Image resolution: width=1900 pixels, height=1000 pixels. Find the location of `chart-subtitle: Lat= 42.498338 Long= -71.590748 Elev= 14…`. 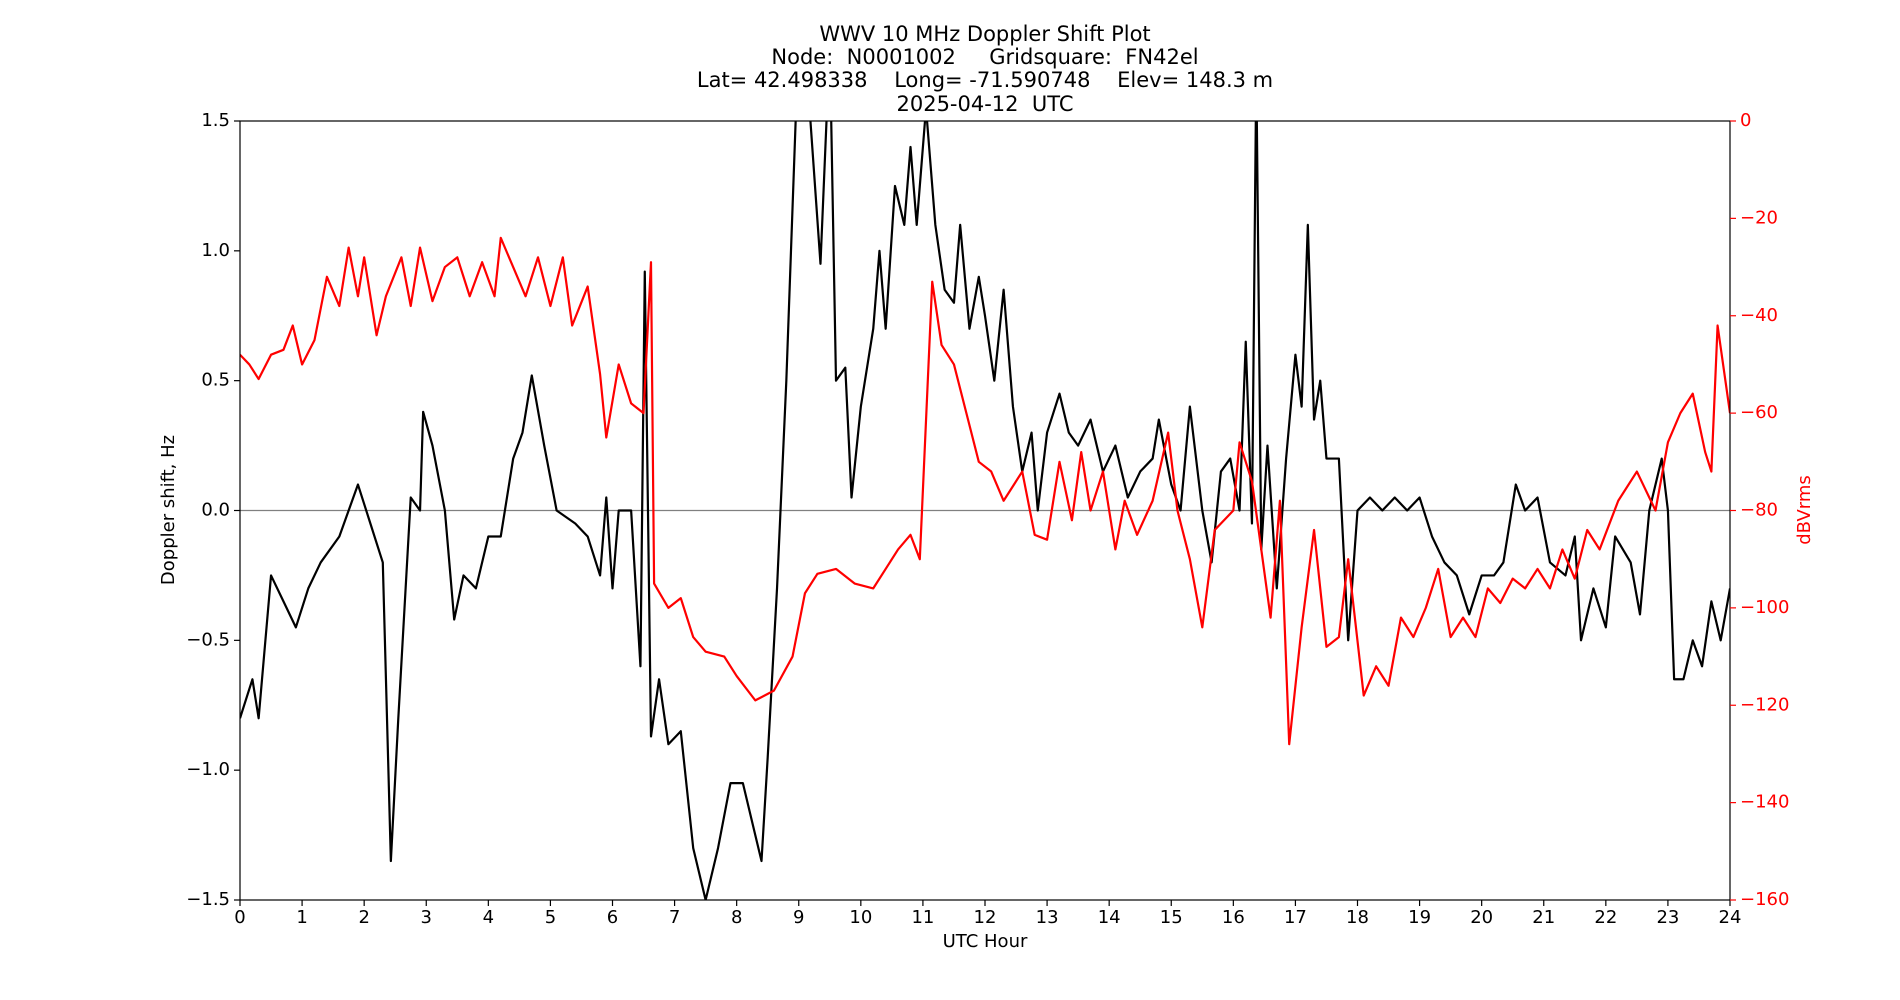

chart-subtitle: Lat= 42.498338 Long= -71.590748 Elev= 14… is located at coordinates (985, 80).